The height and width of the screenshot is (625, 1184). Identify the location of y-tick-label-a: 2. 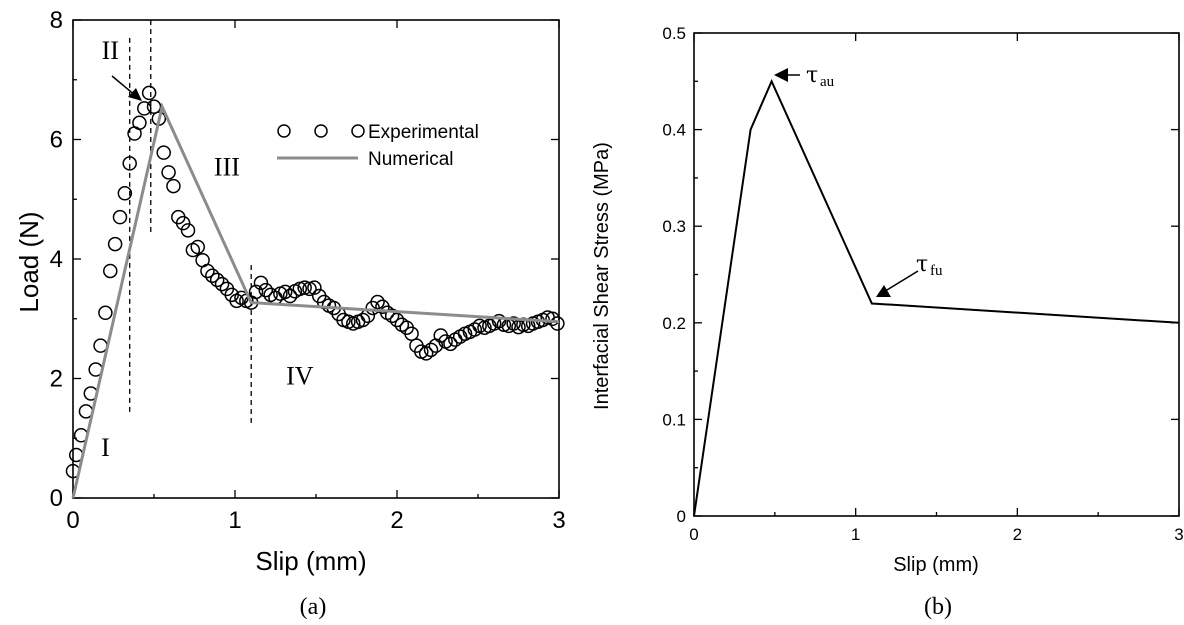
(56, 379).